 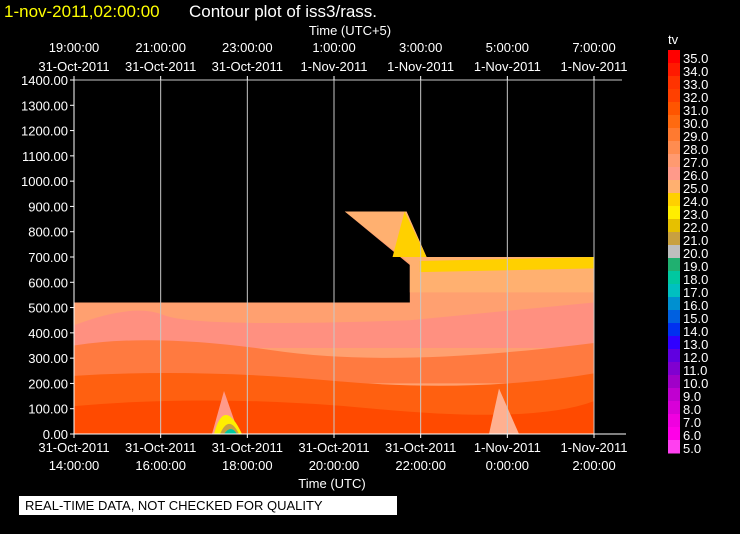 I want to click on colorbar-level-label: 31.0, so click(x=695, y=110).